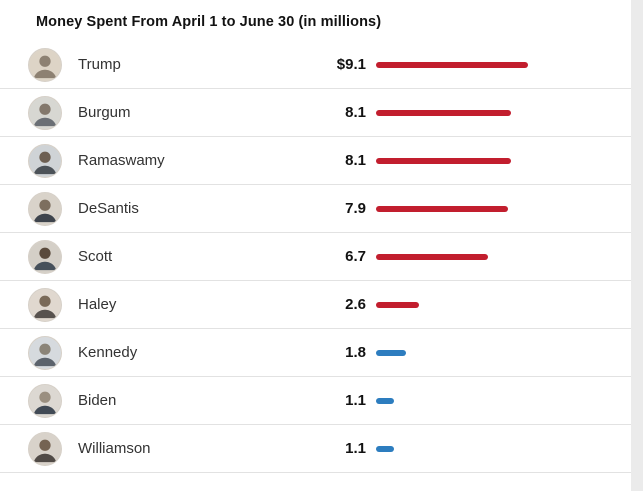 The image size is (643, 491). I want to click on spend-value: 6.7, so click(355, 256).